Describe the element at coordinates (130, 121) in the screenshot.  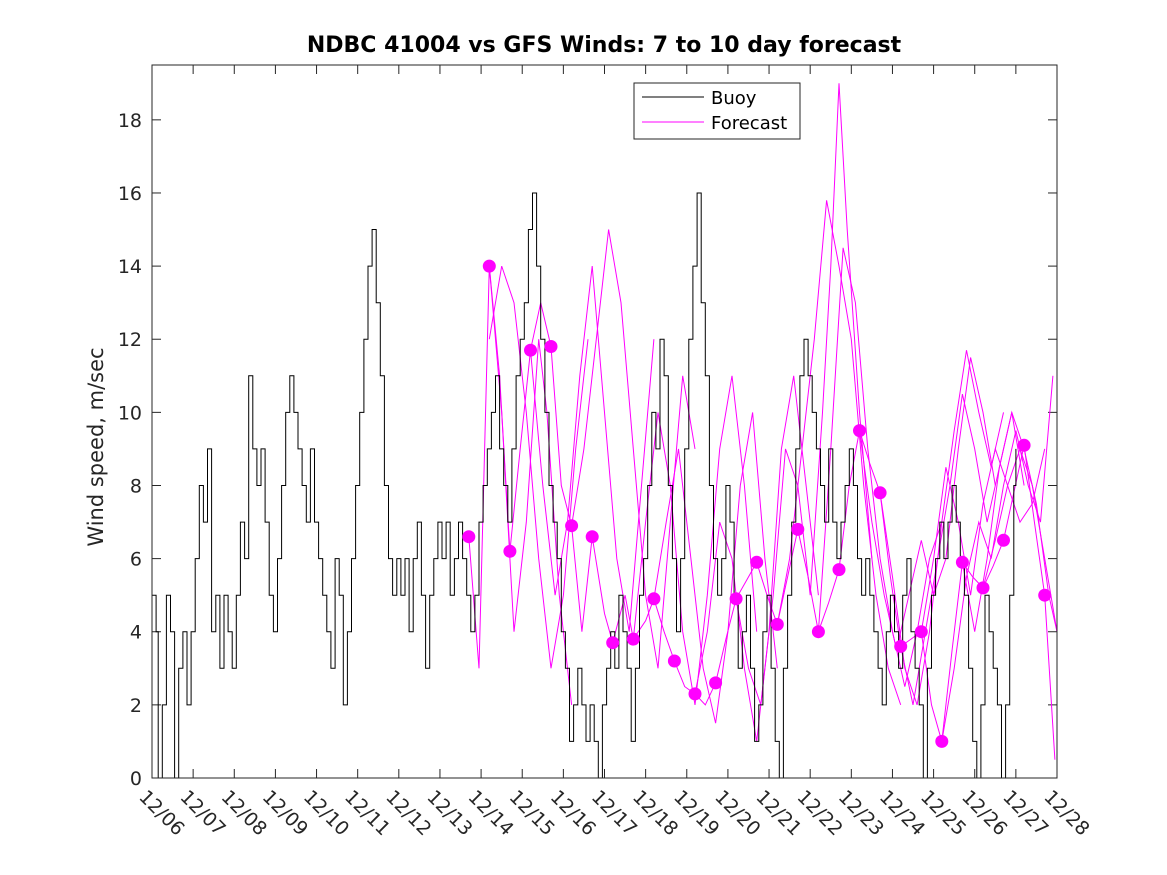
I see `y-tick-label: 18` at that location.